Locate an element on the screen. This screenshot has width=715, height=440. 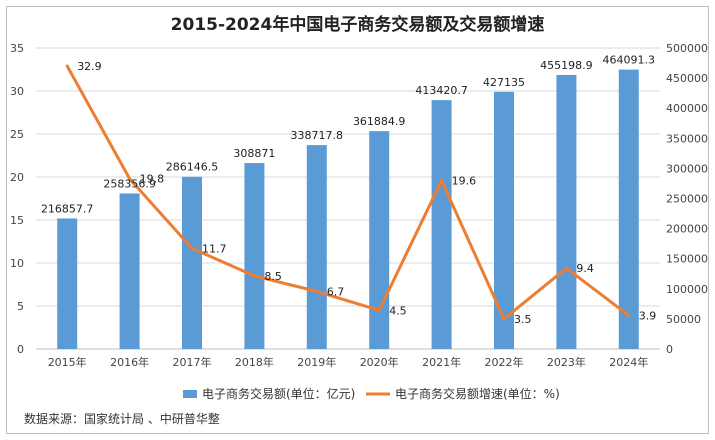
line-data-label: 19.6 is located at coordinates (464, 180).